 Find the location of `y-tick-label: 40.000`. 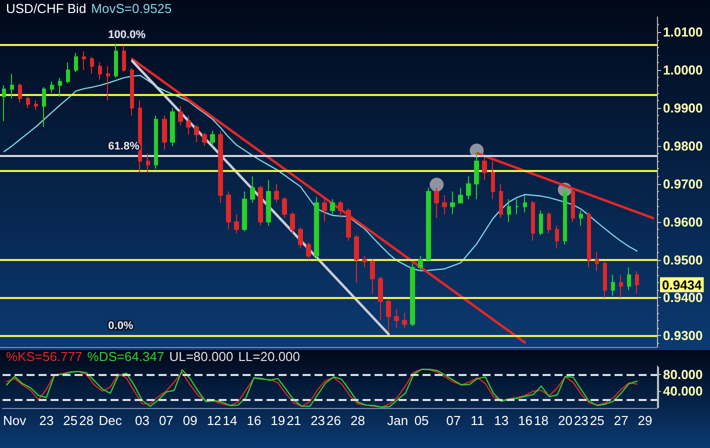

y-tick-label: 40.000 is located at coordinates (683, 391).